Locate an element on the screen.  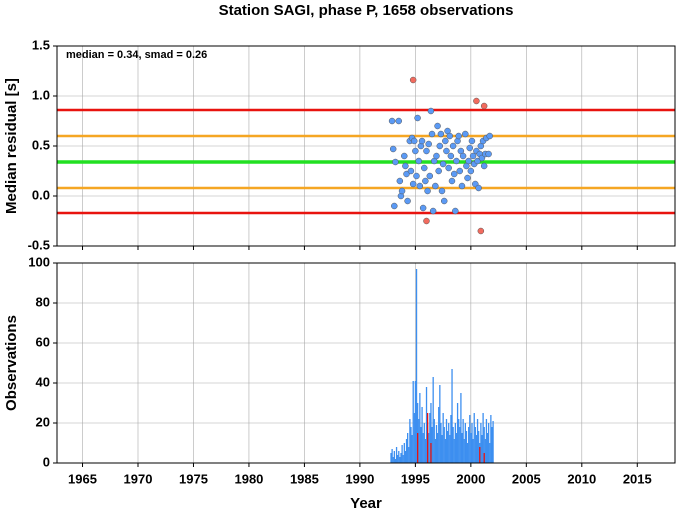
y-tick-label: 100 is located at coordinates (39, 261).